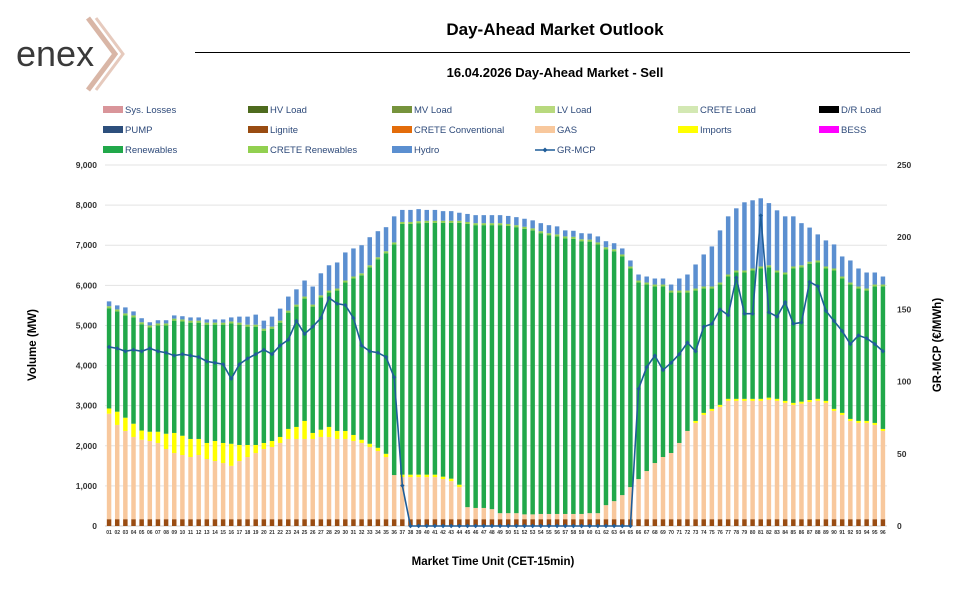  I want to click on title-divider, so click(552, 52).